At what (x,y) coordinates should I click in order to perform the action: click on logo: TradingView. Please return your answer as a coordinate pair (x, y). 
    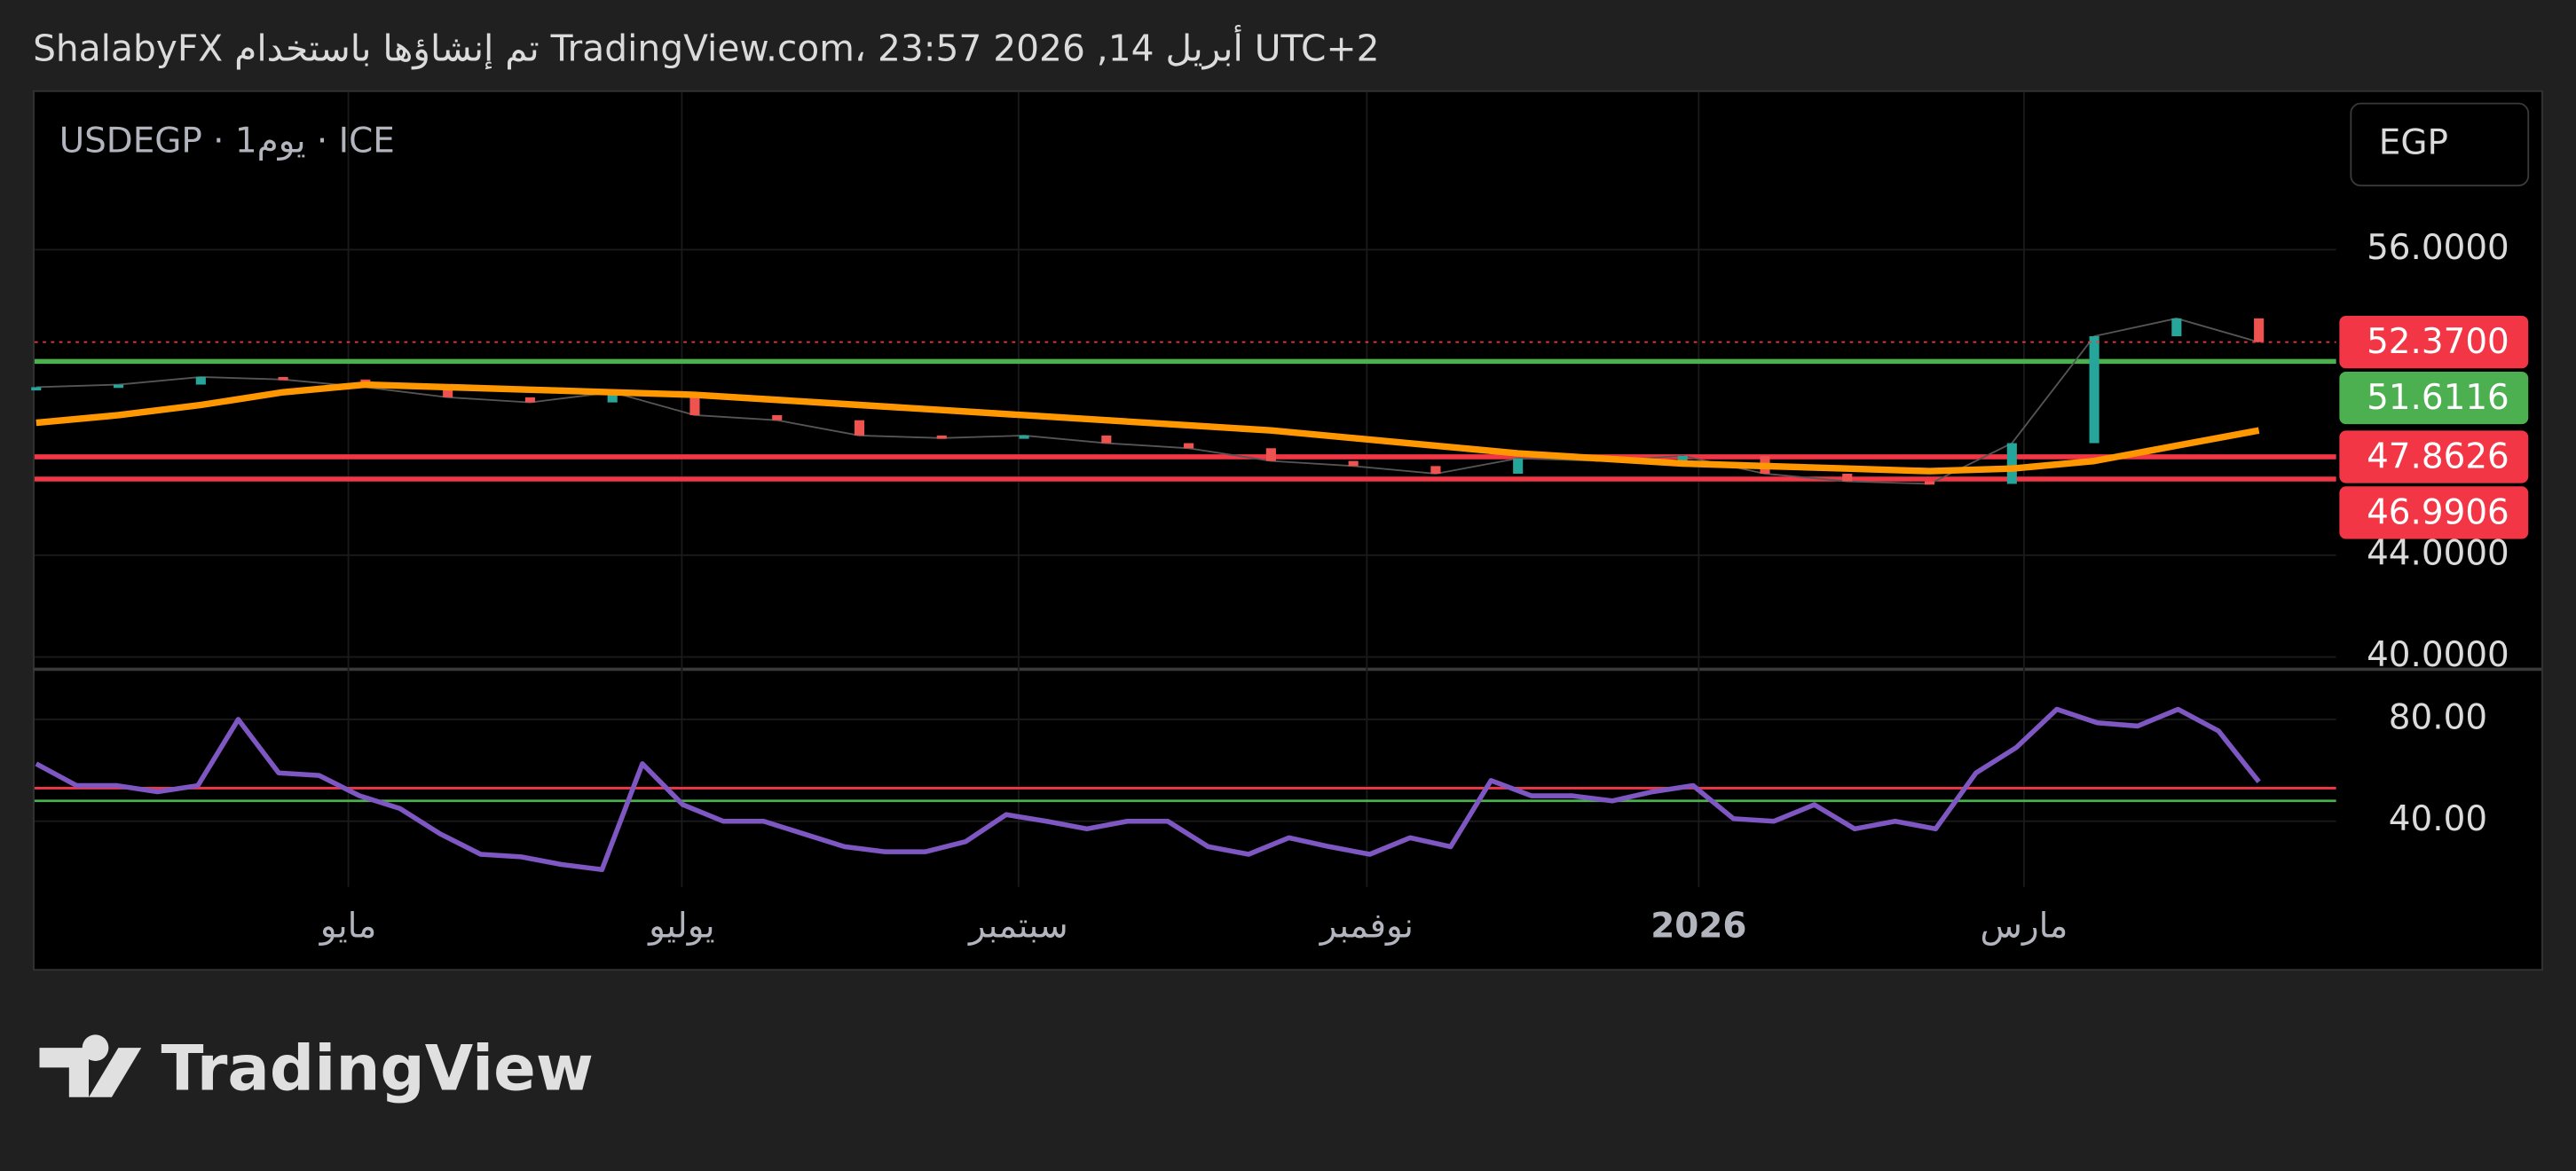
    Looking at the image, I should click on (317, 1068).